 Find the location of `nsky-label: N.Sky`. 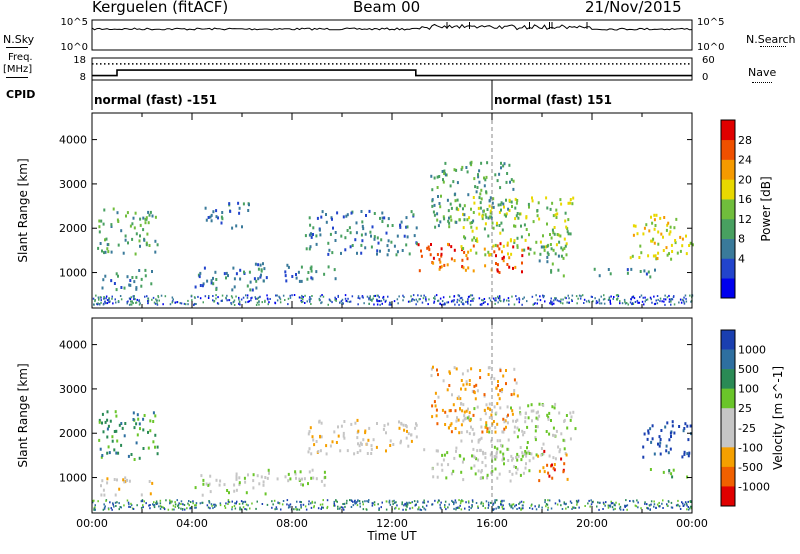

nsky-label: N.Sky is located at coordinates (19, 39).